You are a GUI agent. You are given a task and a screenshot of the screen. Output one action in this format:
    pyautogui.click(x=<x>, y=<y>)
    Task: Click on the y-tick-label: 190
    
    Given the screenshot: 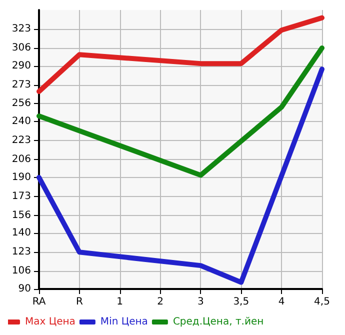 What is the action you would take?
    pyautogui.click(x=21, y=177)
    